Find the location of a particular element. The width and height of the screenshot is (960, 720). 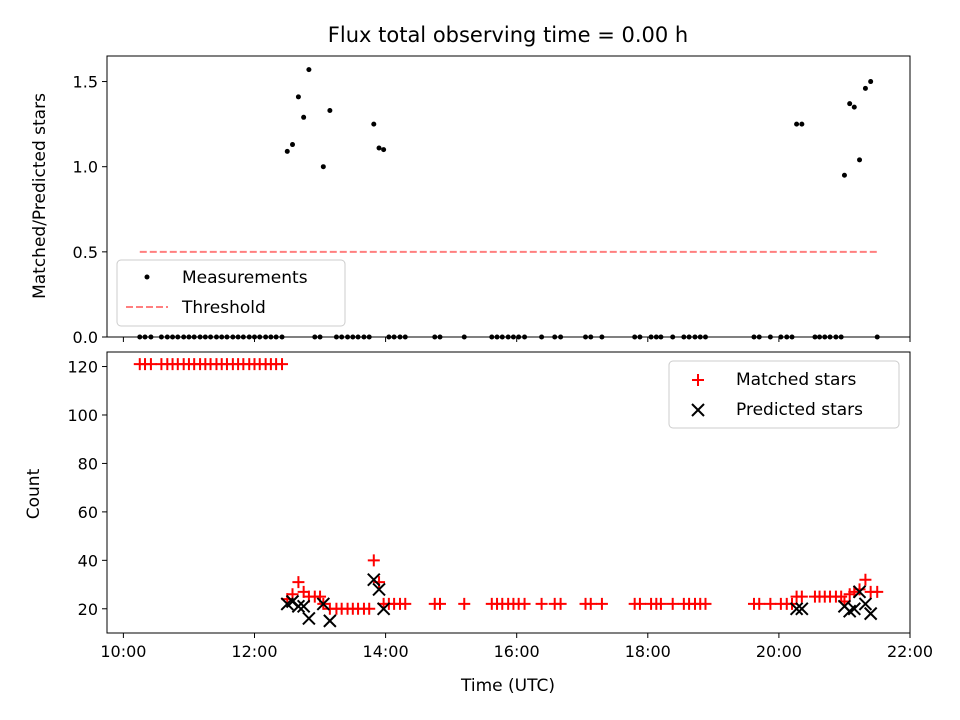

top-legend: Measurements Threshold is located at coordinates (231, 293).